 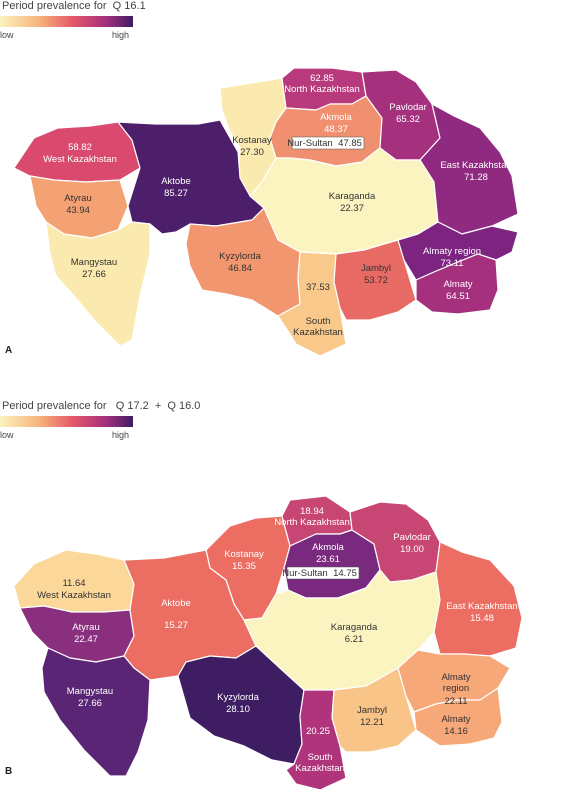 I want to click on label-north-kazakhstan-value: 62.85, so click(x=322, y=78).